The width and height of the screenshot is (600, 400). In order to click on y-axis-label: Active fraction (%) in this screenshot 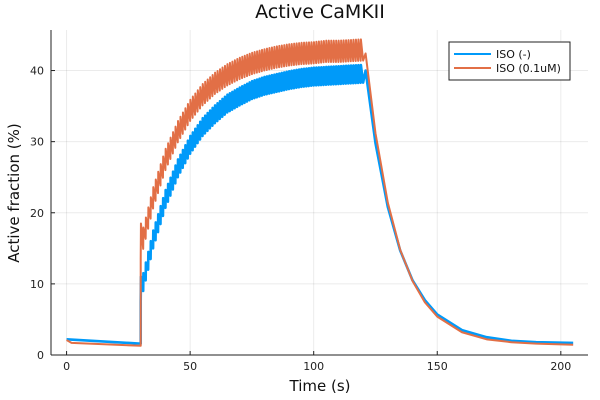, I will do `click(14, 193)`.